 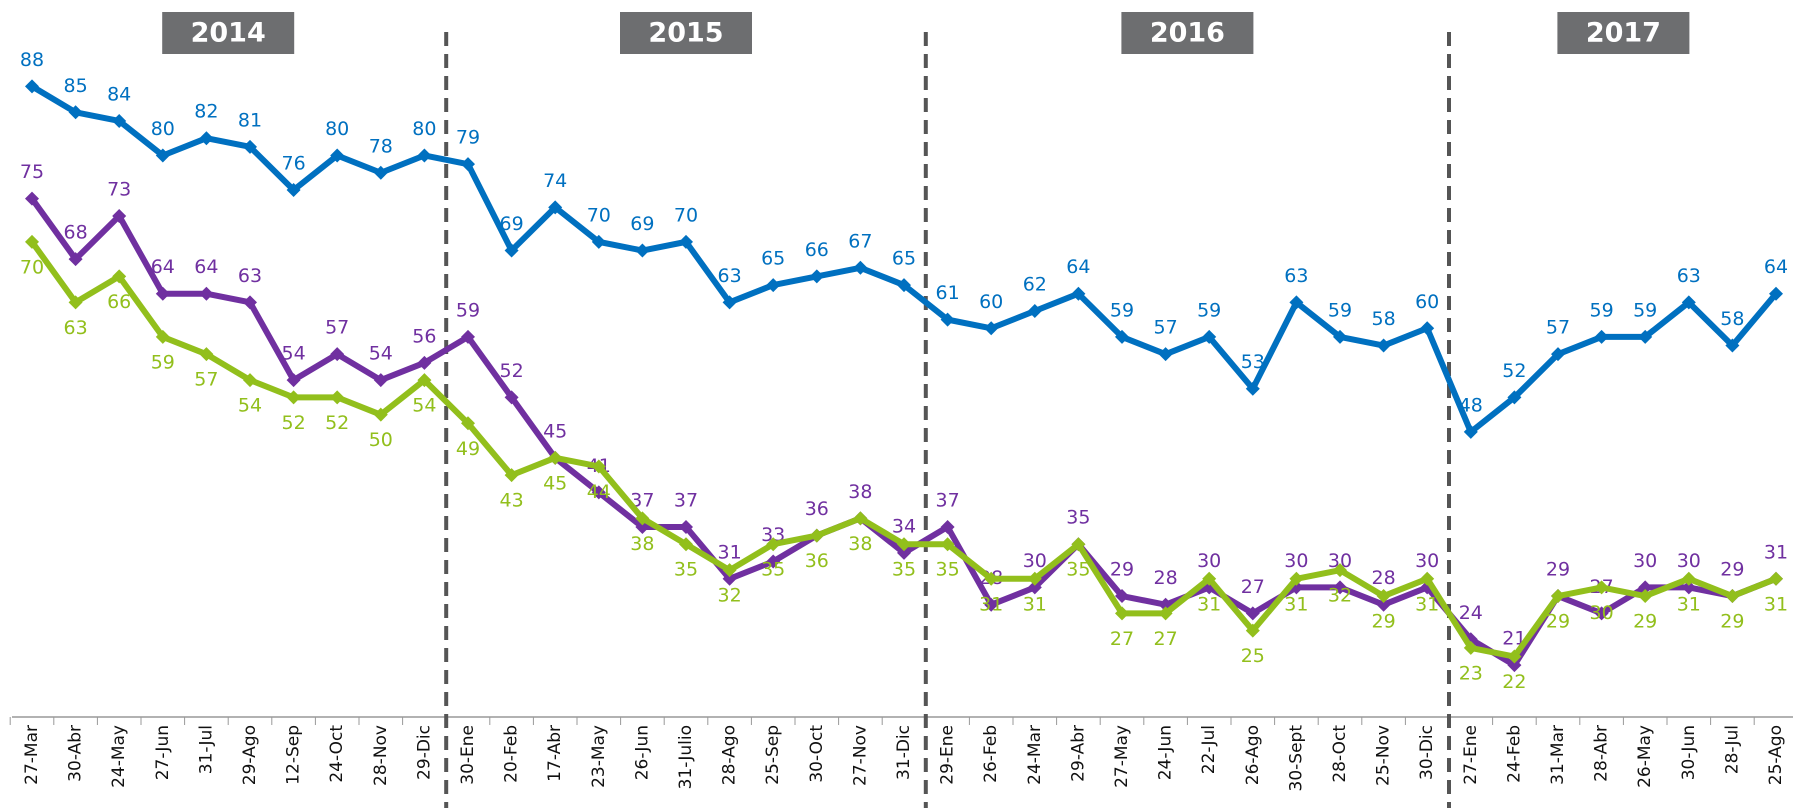 What do you see at coordinates (76, 86) in the screenshot?
I see `value-label: 85` at bounding box center [76, 86].